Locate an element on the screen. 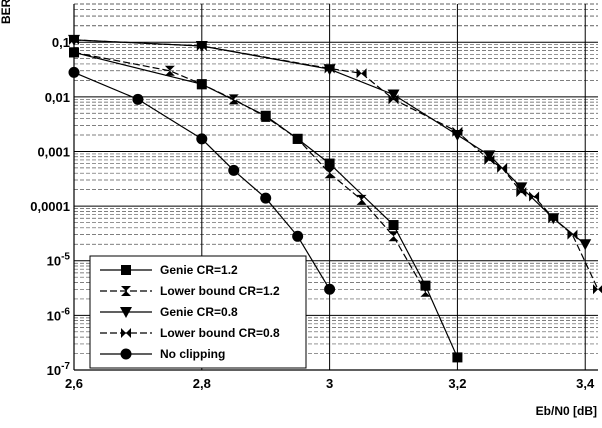  x-tick-label: 3,2 is located at coordinates (457, 383).